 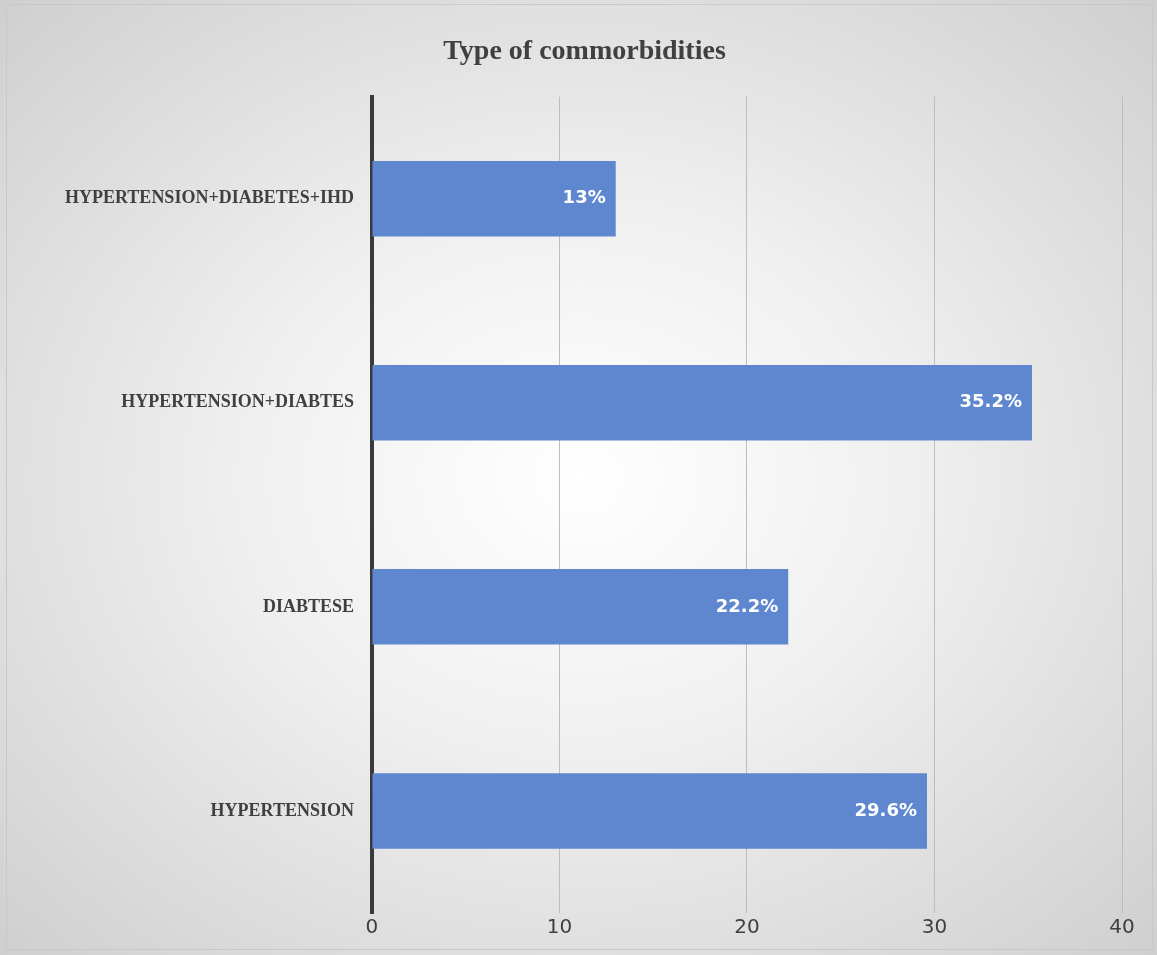 What do you see at coordinates (372, 926) in the screenshot?
I see `x-tick-label: 0` at bounding box center [372, 926].